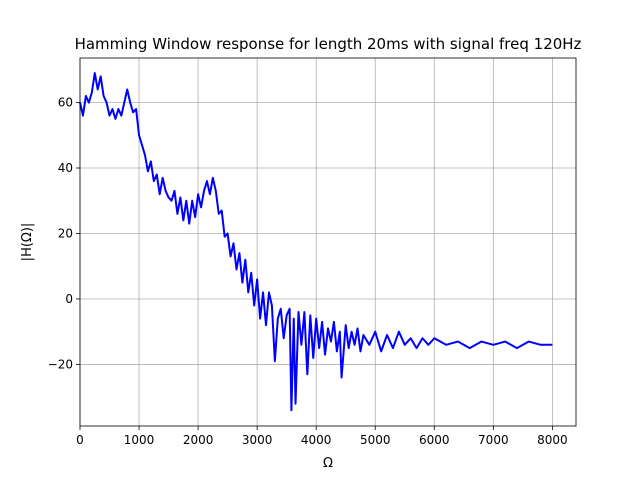 Image resolution: width=640 pixels, height=480 pixels. I want to click on y-tick-label: −20, so click(60, 364).